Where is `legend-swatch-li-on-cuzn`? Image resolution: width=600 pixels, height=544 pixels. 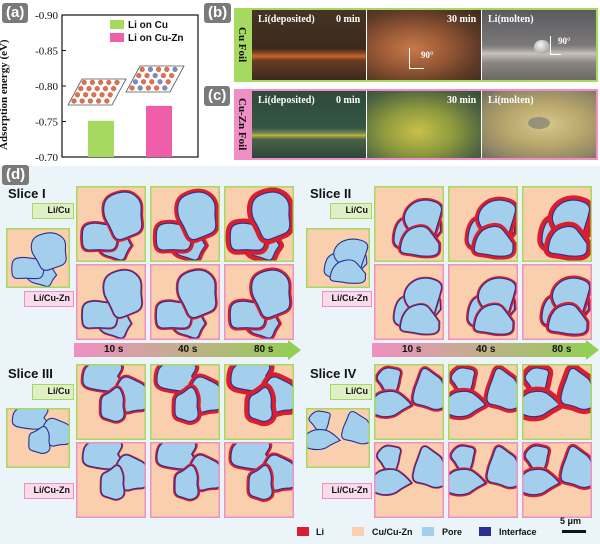
legend-swatch-li-on-cuzn is located at coordinates (117, 37).